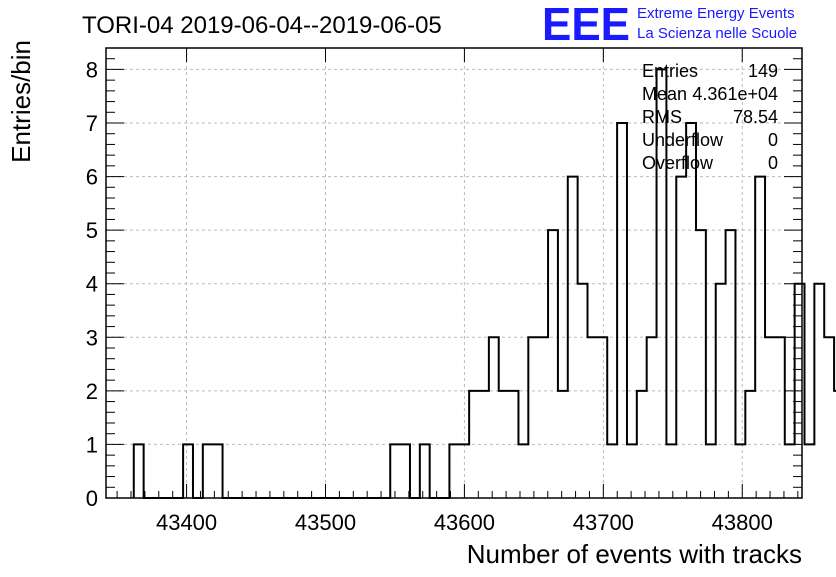 The height and width of the screenshot is (577, 836). What do you see at coordinates (21, 101) in the screenshot?
I see `y-axis-label: Entries/bin` at bounding box center [21, 101].